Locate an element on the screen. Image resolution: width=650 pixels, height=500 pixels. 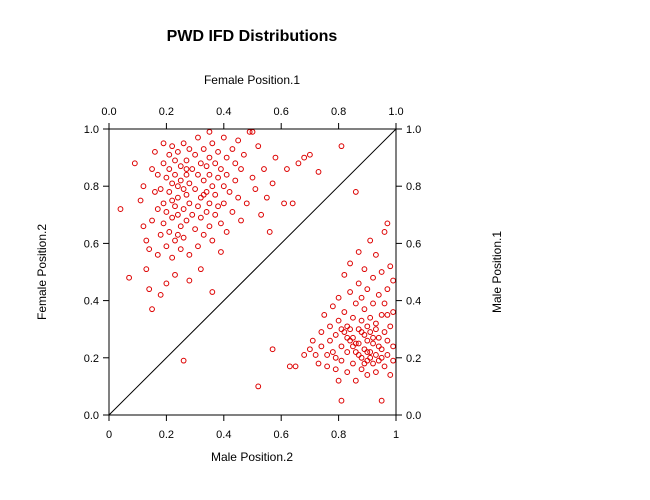
bottom-tick-label: 1 is located at coordinates (396, 435).